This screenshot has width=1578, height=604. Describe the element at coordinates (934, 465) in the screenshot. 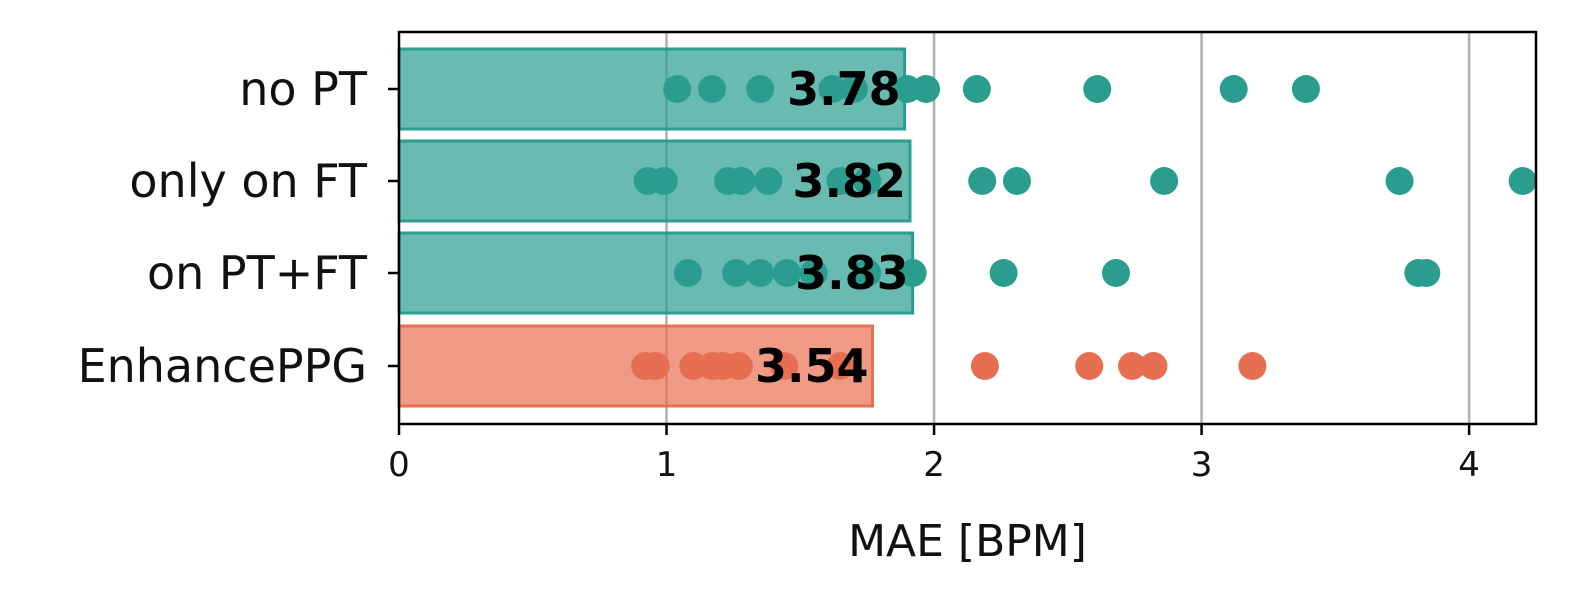

I see `x-tick-label: 2` at that location.